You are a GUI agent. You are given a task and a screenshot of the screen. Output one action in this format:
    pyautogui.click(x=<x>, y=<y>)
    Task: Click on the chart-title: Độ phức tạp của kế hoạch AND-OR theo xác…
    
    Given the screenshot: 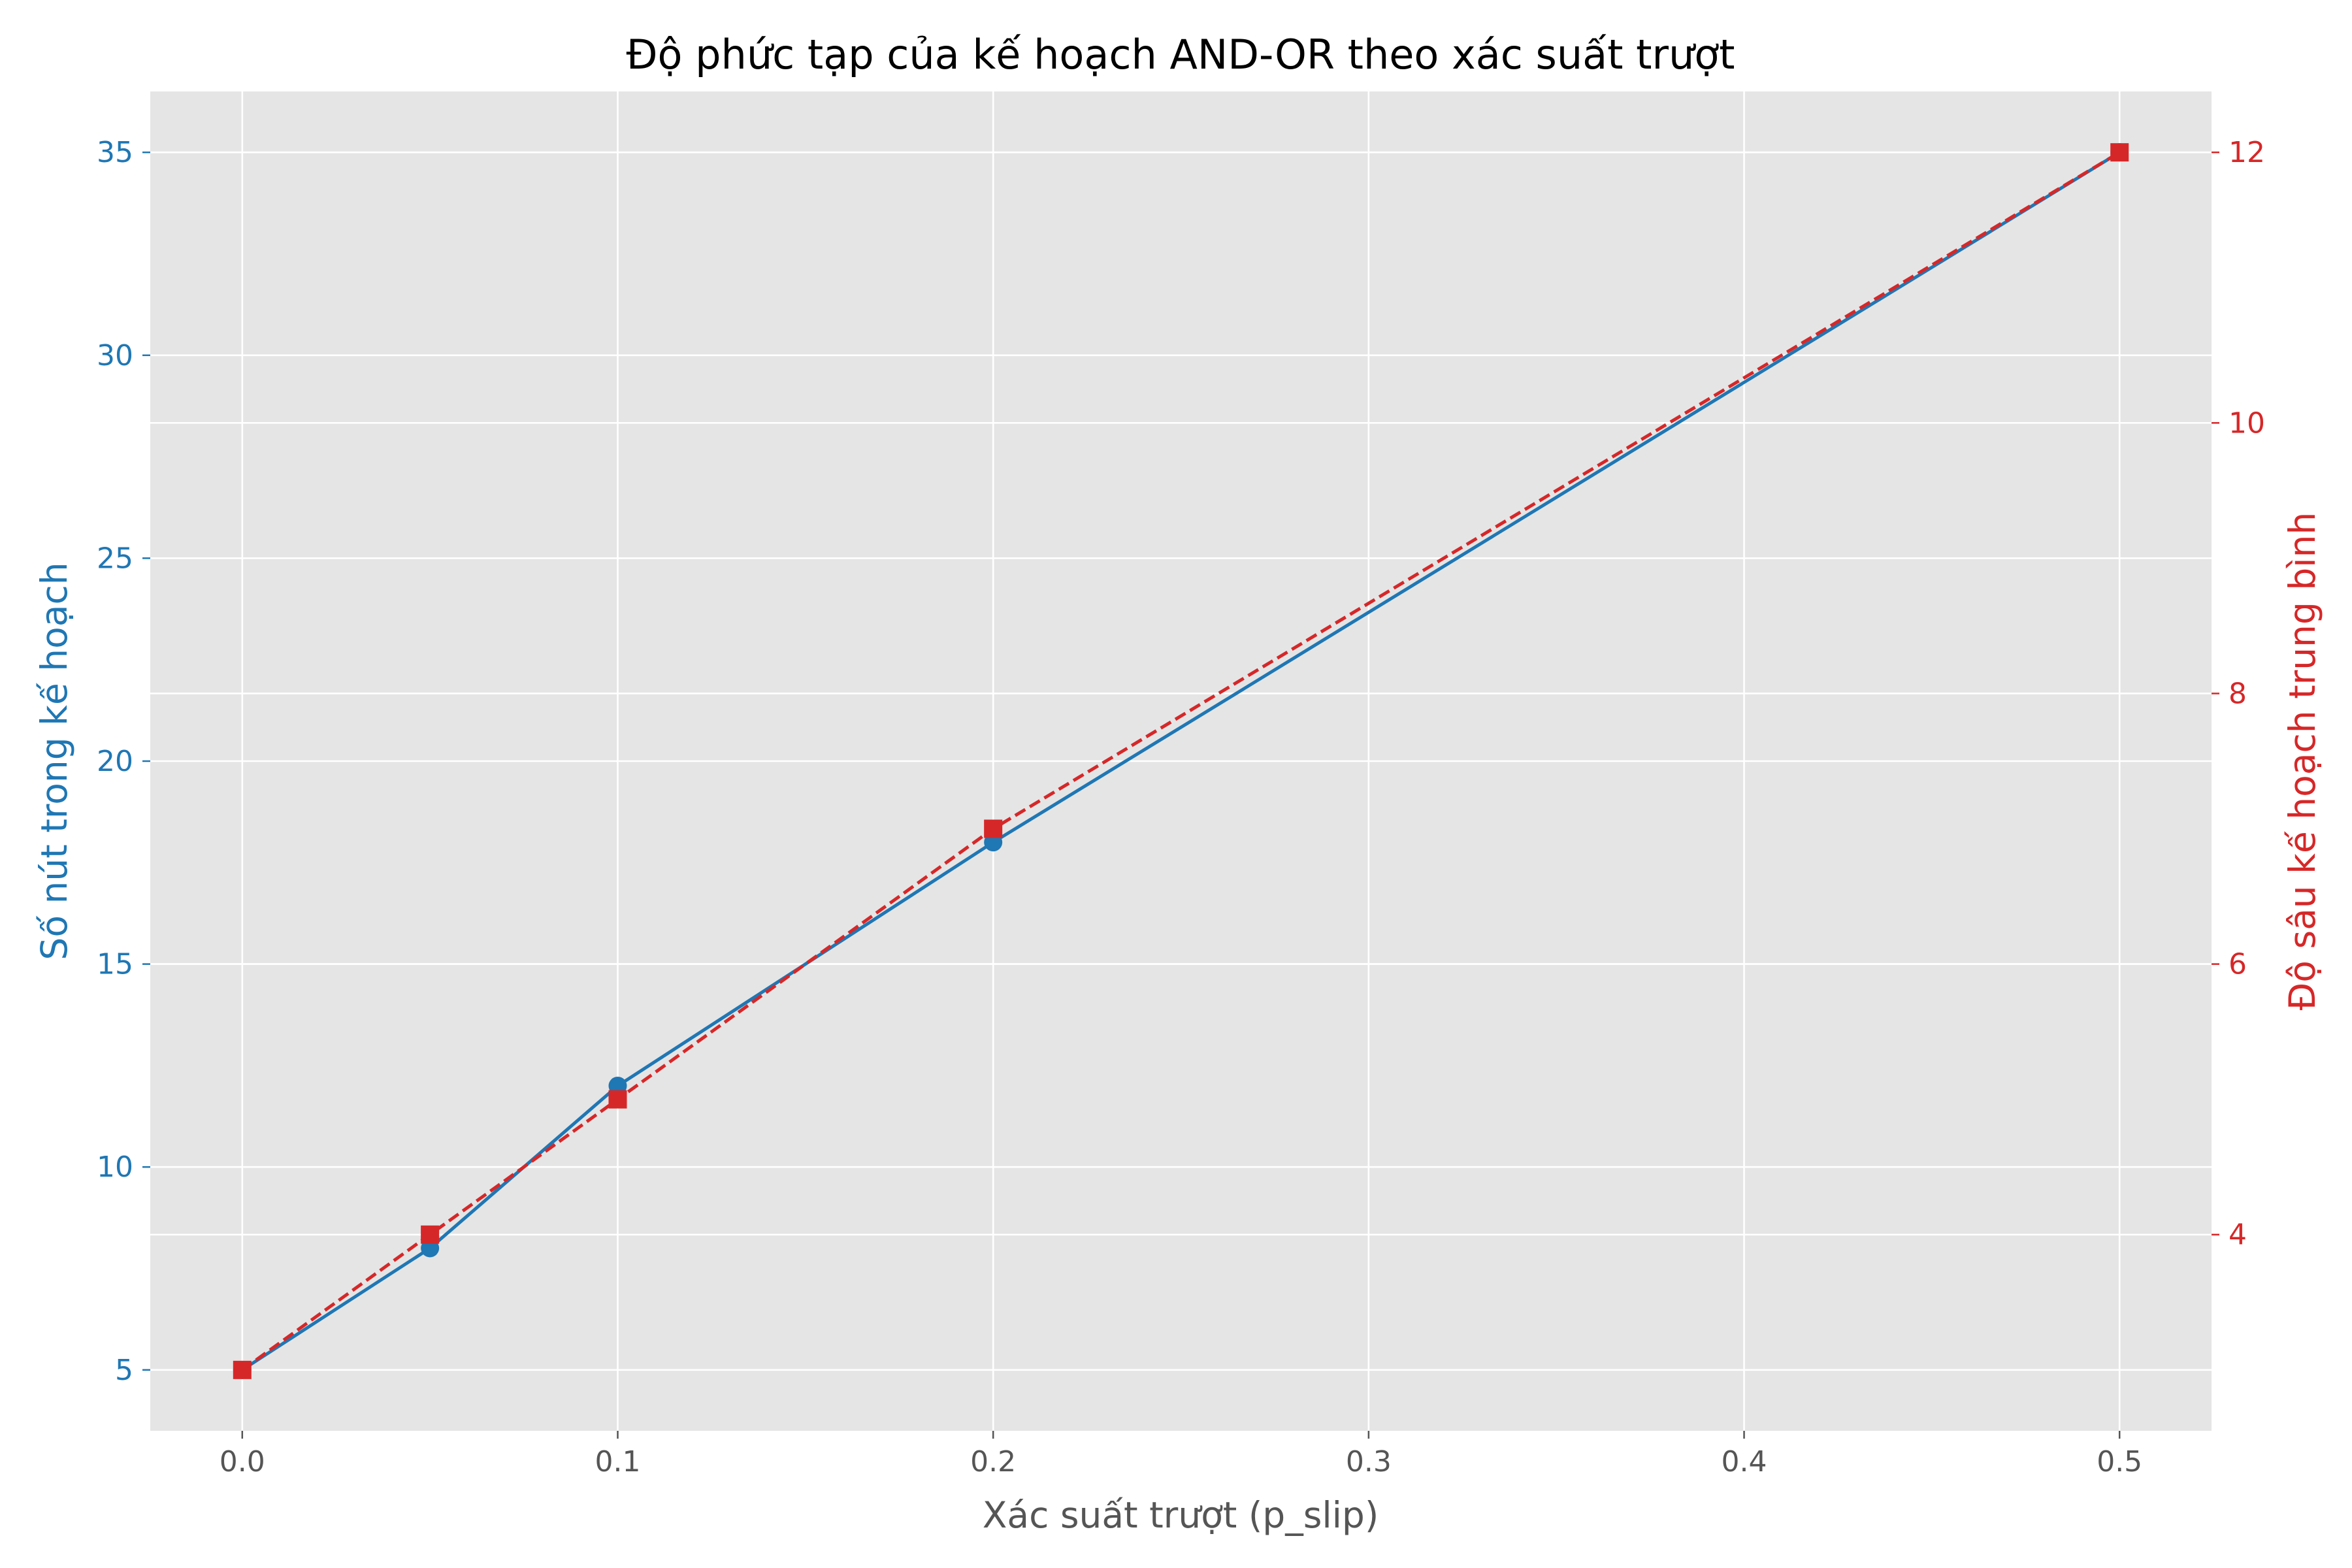 What is the action you would take?
    pyautogui.click(x=1181, y=54)
    